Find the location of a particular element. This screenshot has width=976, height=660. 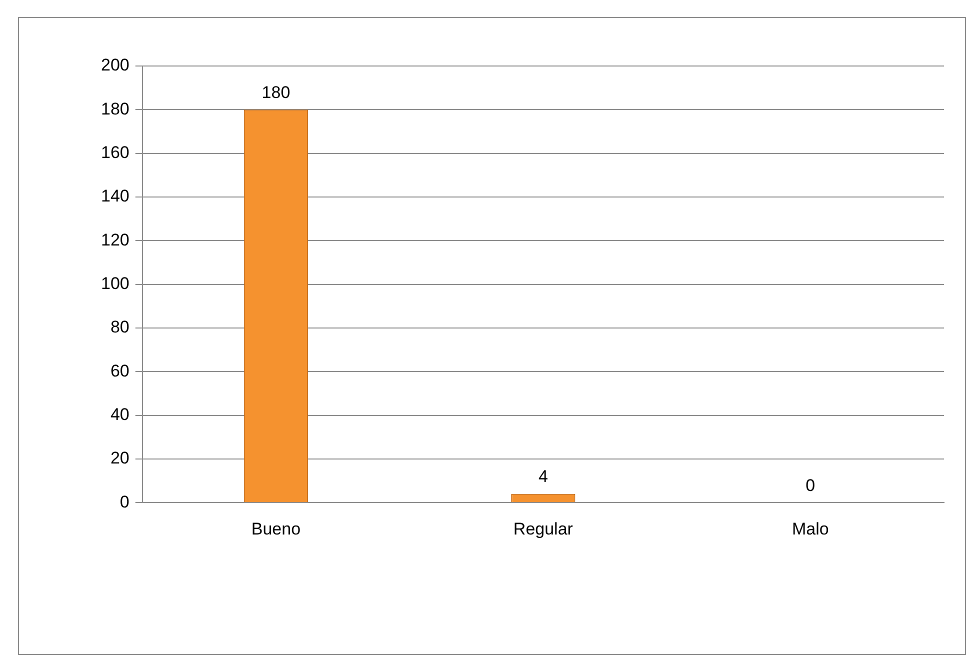

data-label: 0 is located at coordinates (811, 485).